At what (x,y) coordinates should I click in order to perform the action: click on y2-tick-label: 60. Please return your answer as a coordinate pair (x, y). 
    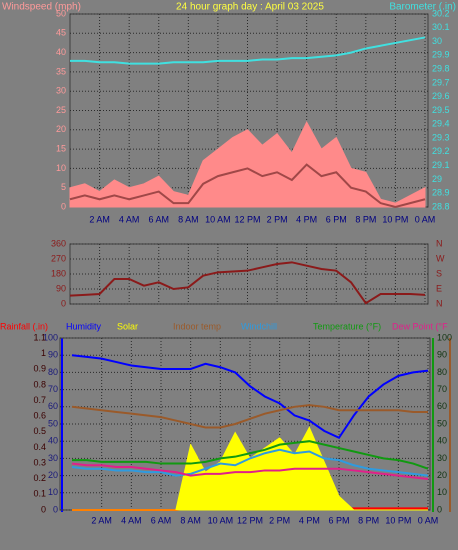
    Looking at the image, I should click on (442, 406).